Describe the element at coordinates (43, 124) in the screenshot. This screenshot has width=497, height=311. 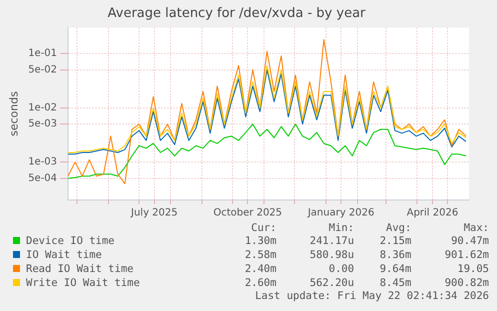
I see `y-tick-label: 5e-03` at that location.